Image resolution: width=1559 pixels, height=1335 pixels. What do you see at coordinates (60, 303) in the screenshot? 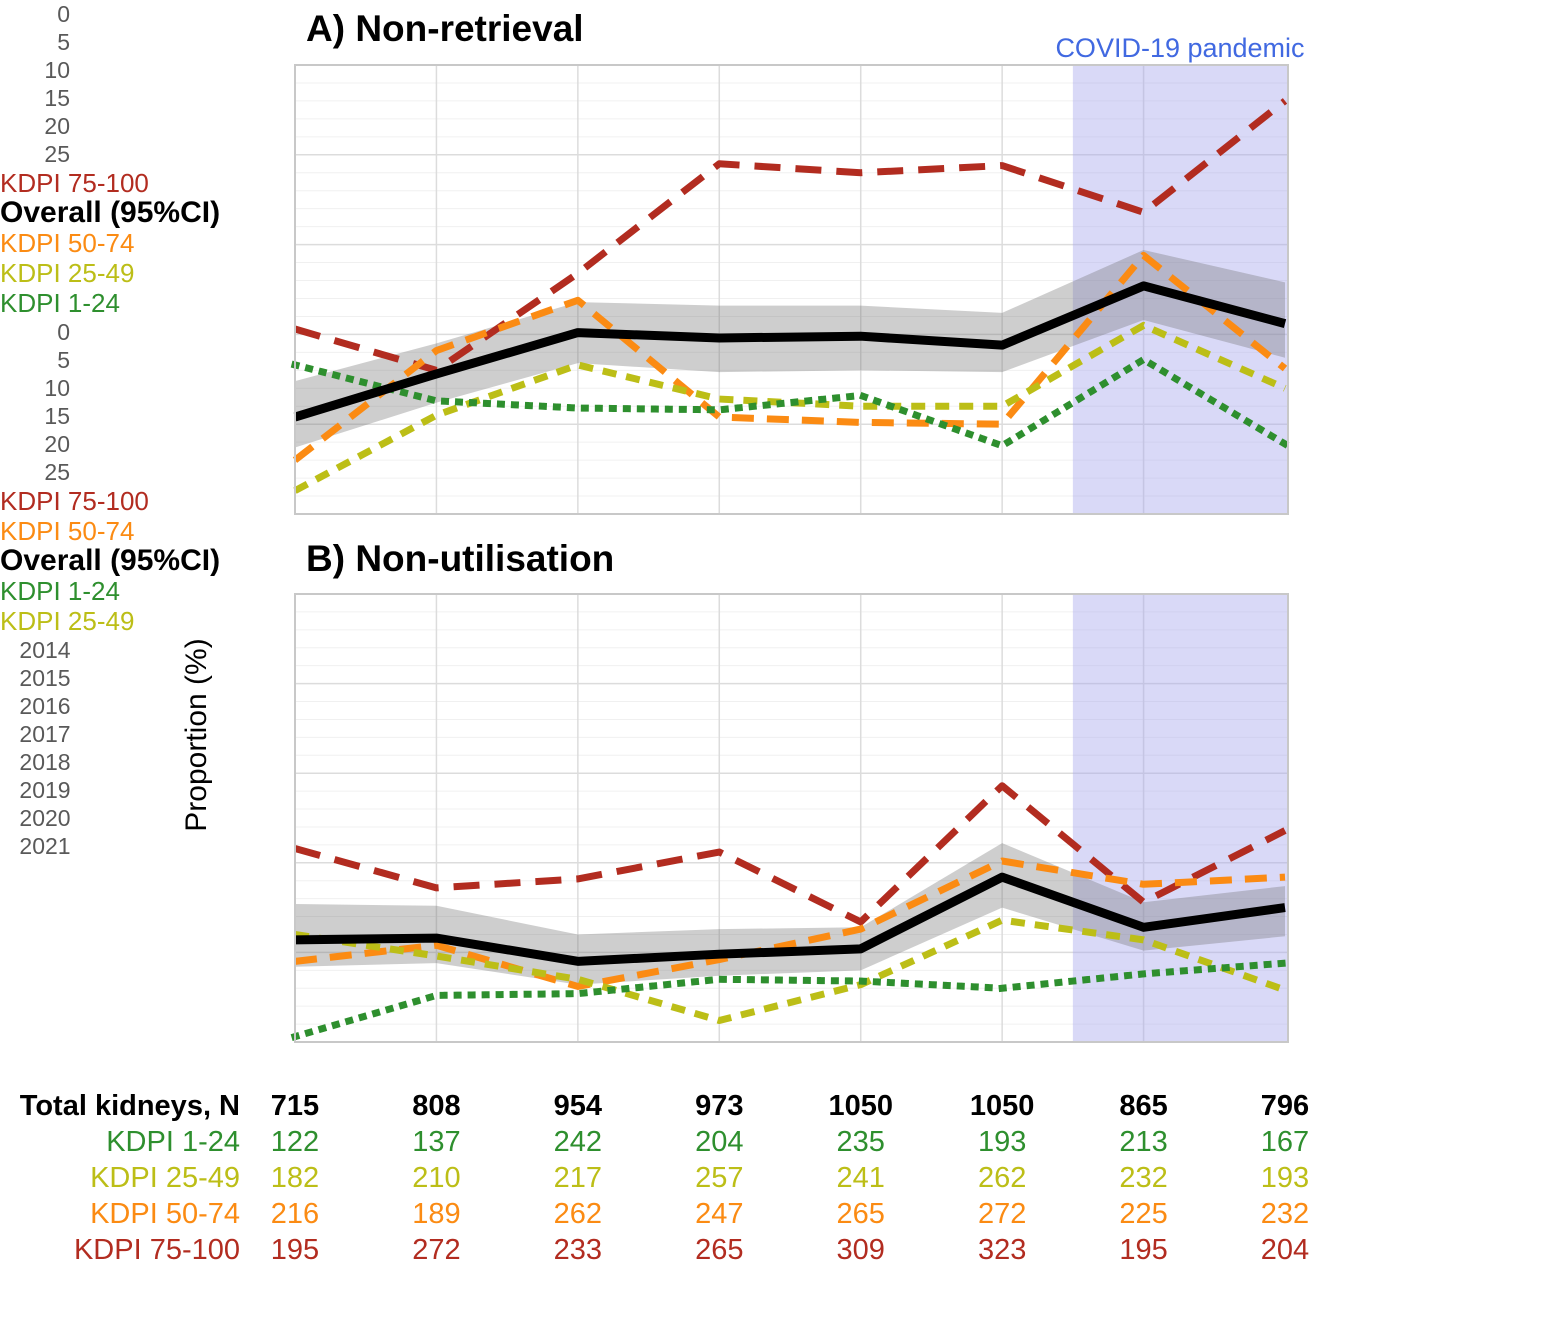
I see `panel-a-series-label-kdpi-1-24: KDPI 1-24` at bounding box center [60, 303].